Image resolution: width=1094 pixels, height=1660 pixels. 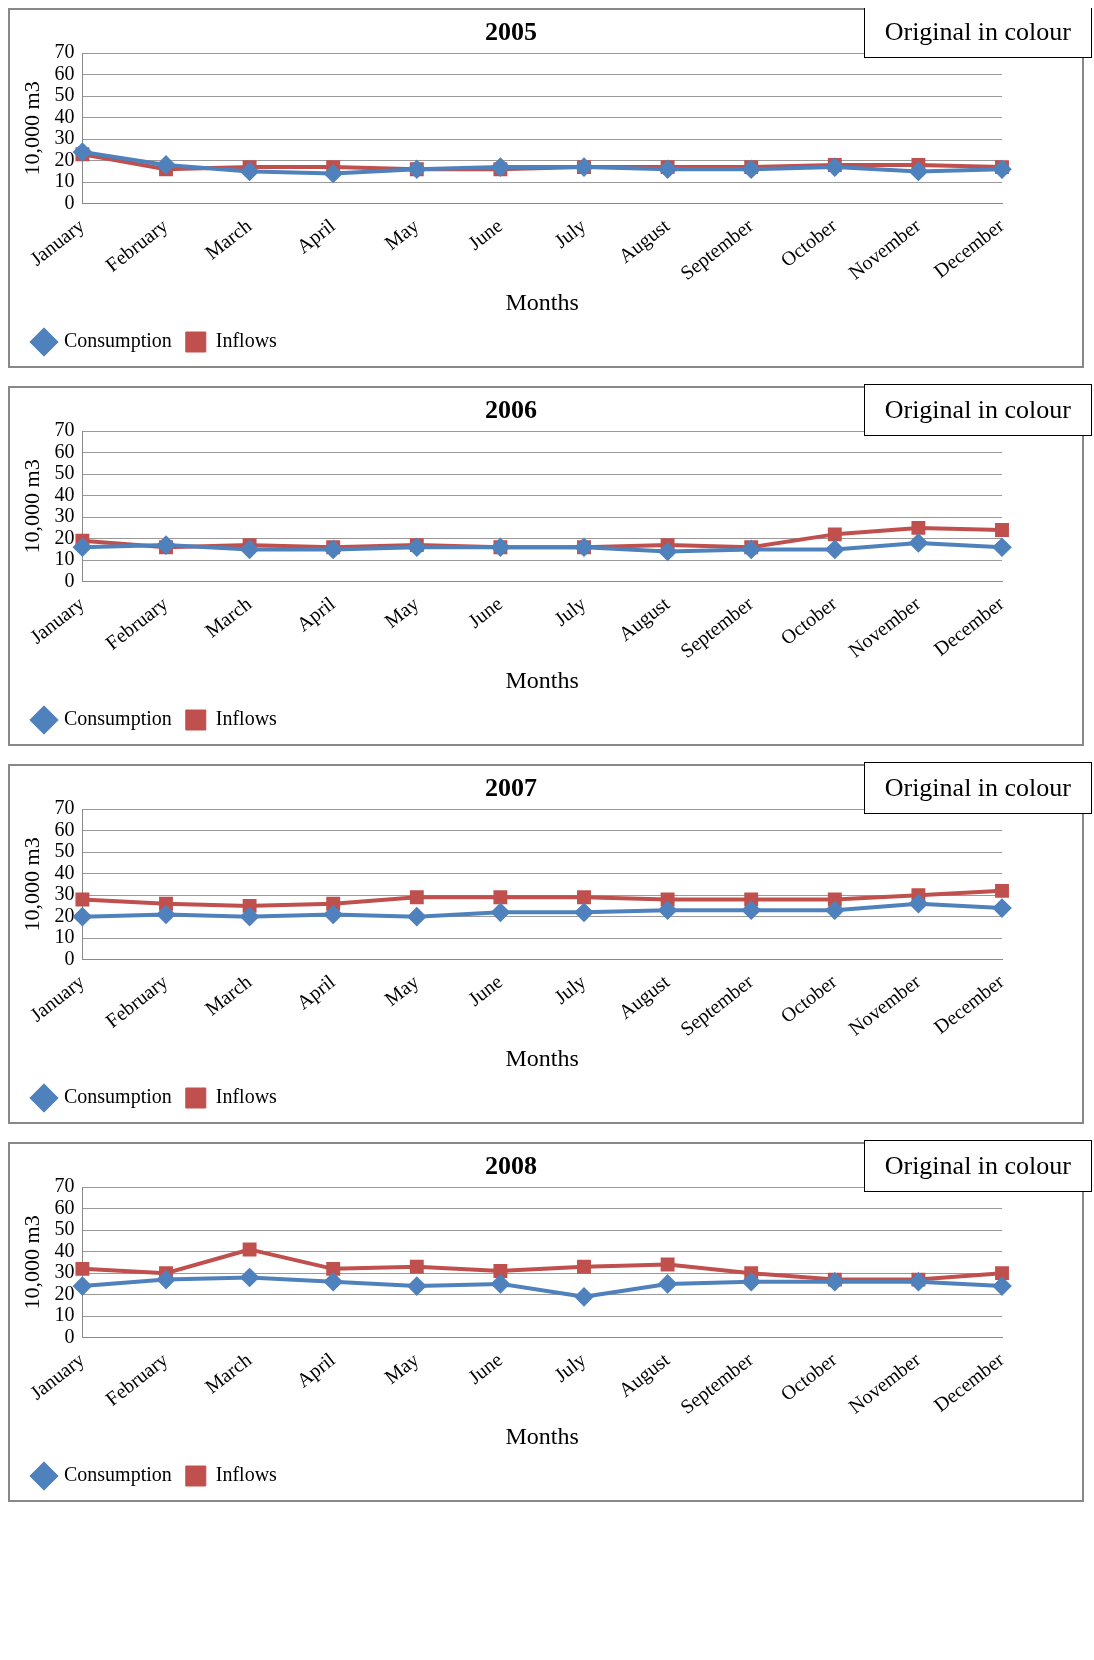 I want to click on chart-title: 2005, so click(x=511, y=32).